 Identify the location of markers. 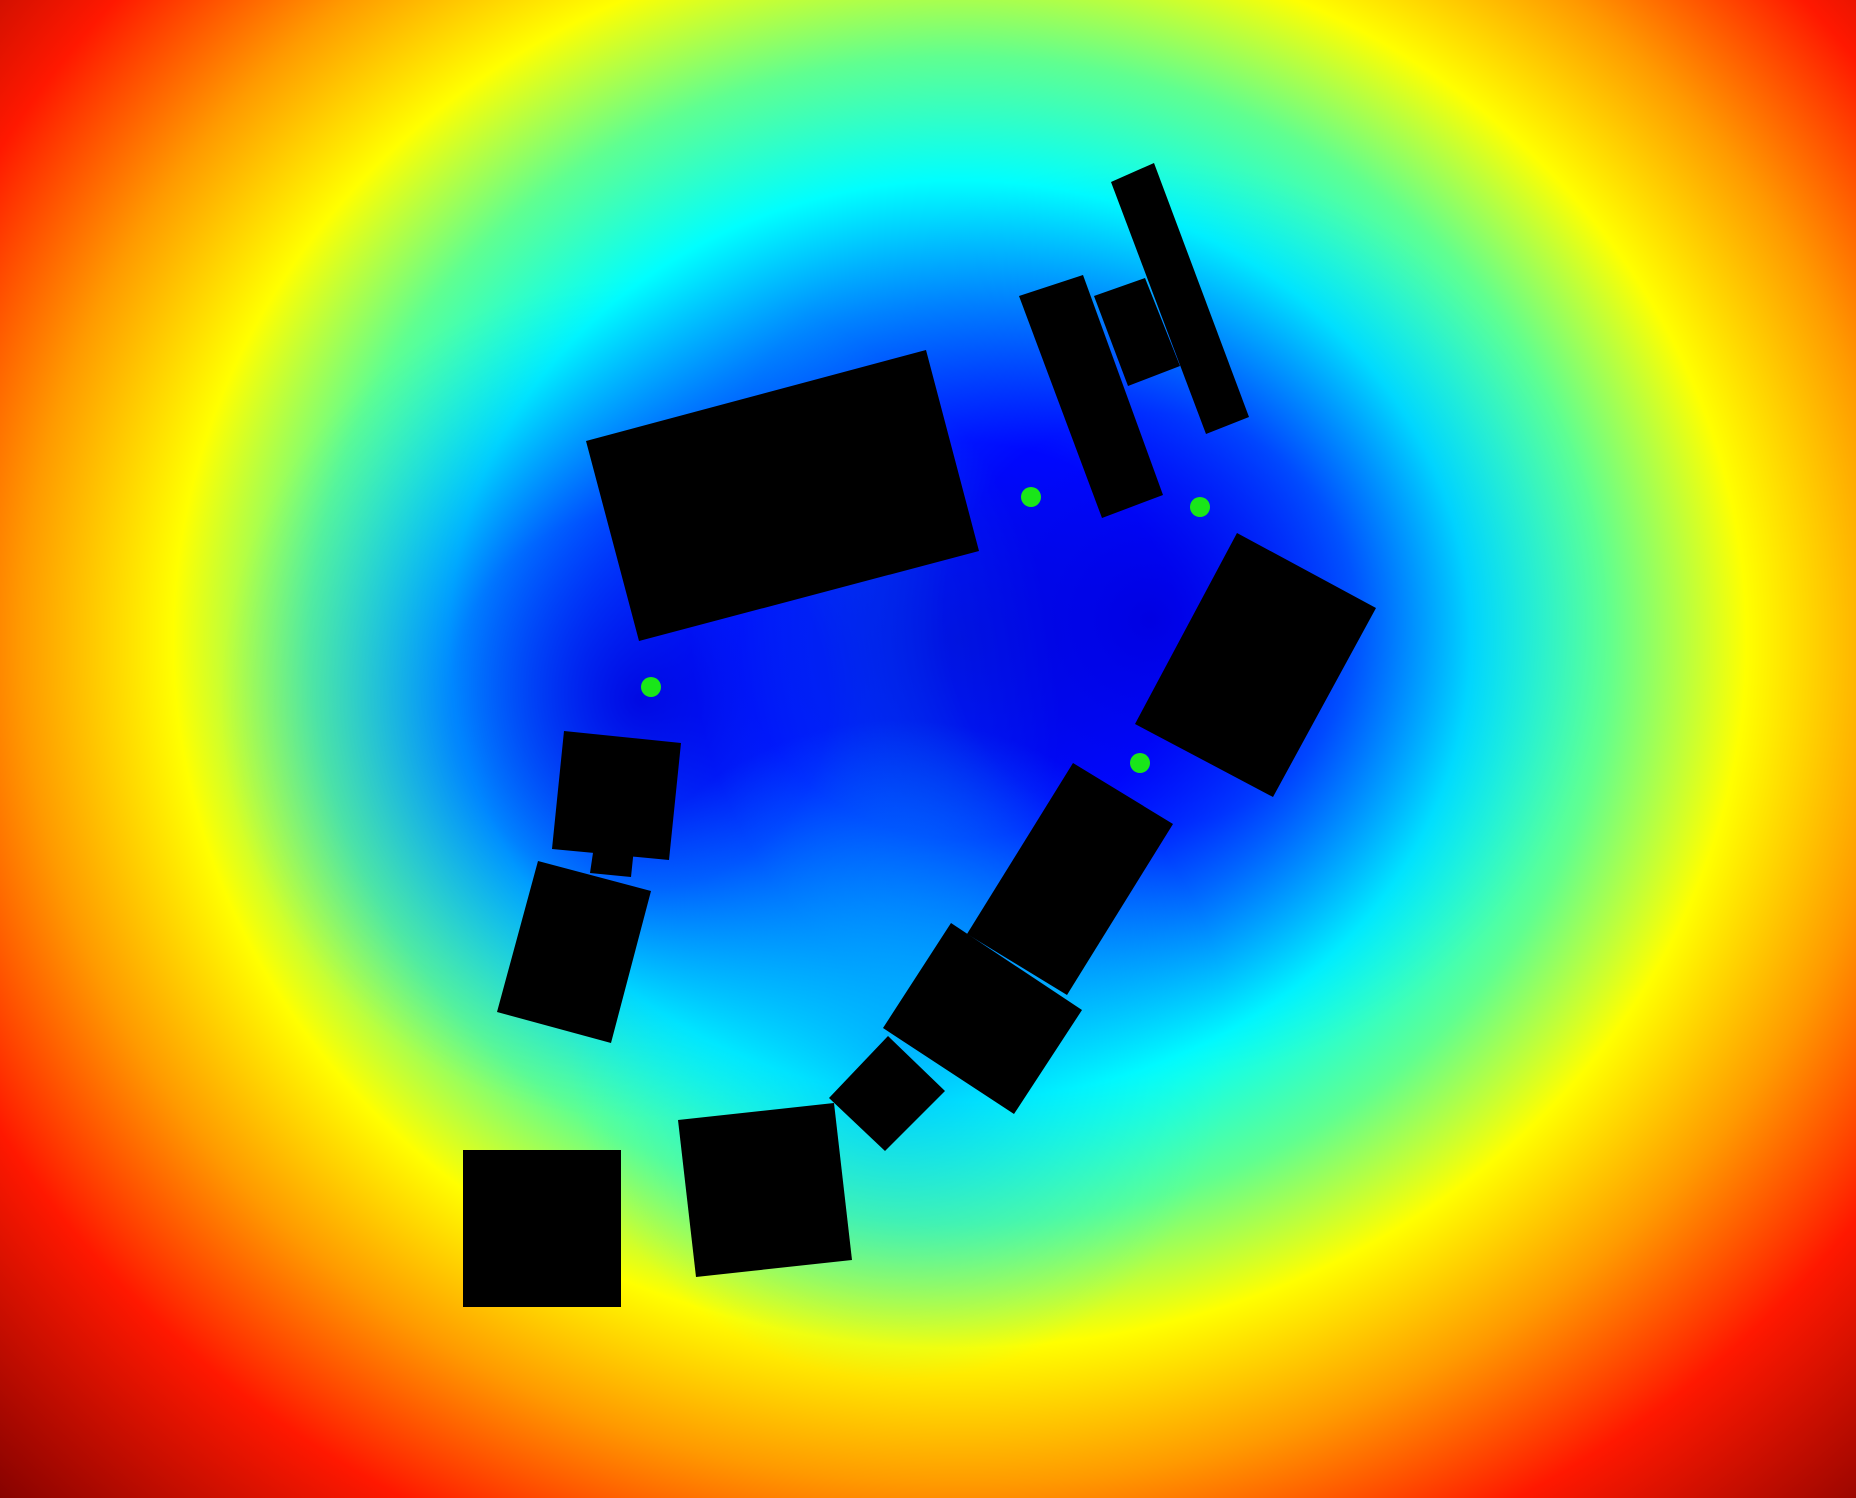
(925, 630).